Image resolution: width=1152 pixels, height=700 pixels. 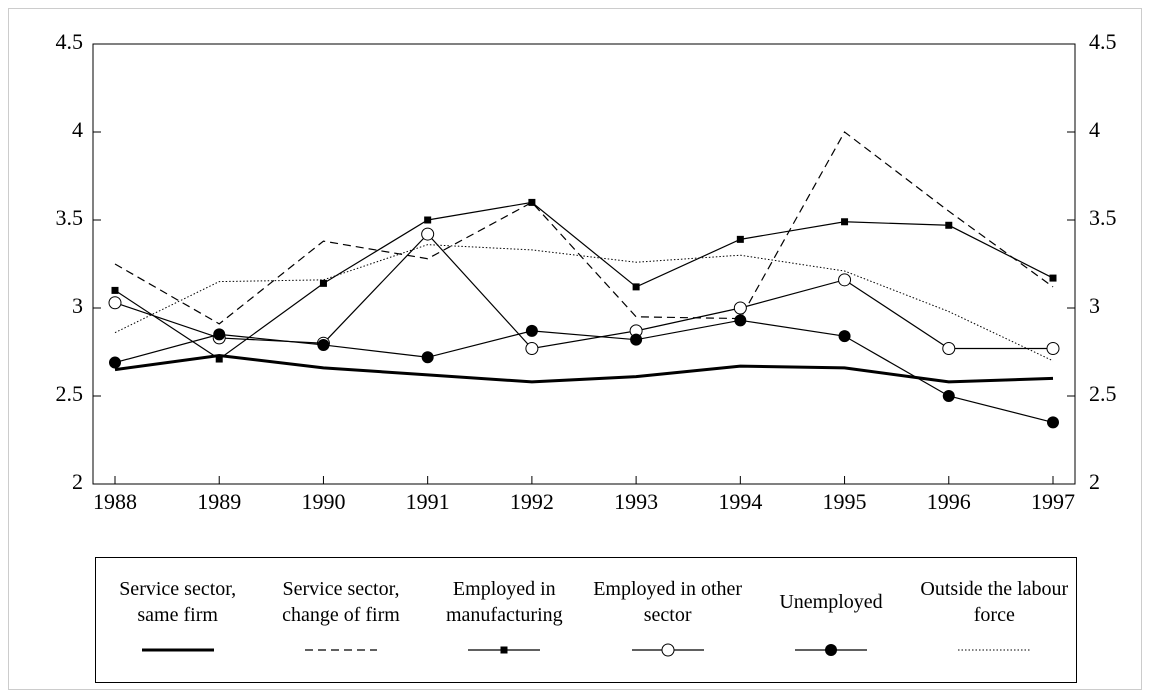 What do you see at coordinates (740, 501) in the screenshot?
I see `x-tick-label: 1994` at bounding box center [740, 501].